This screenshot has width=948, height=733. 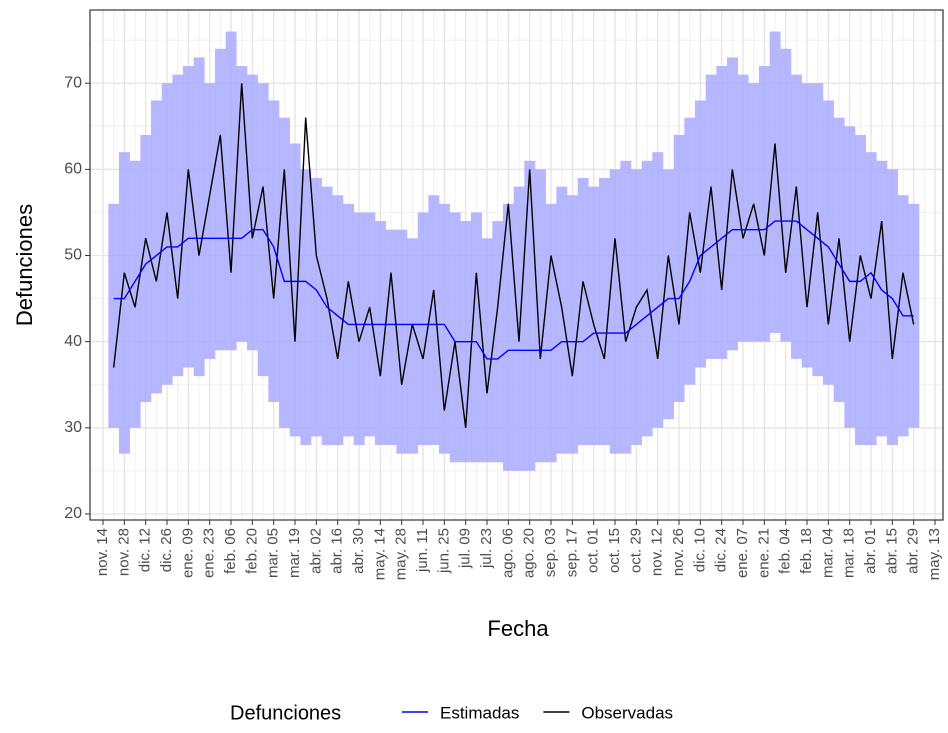 I want to click on x-tick-label: jul. 09, so click(x=465, y=548).